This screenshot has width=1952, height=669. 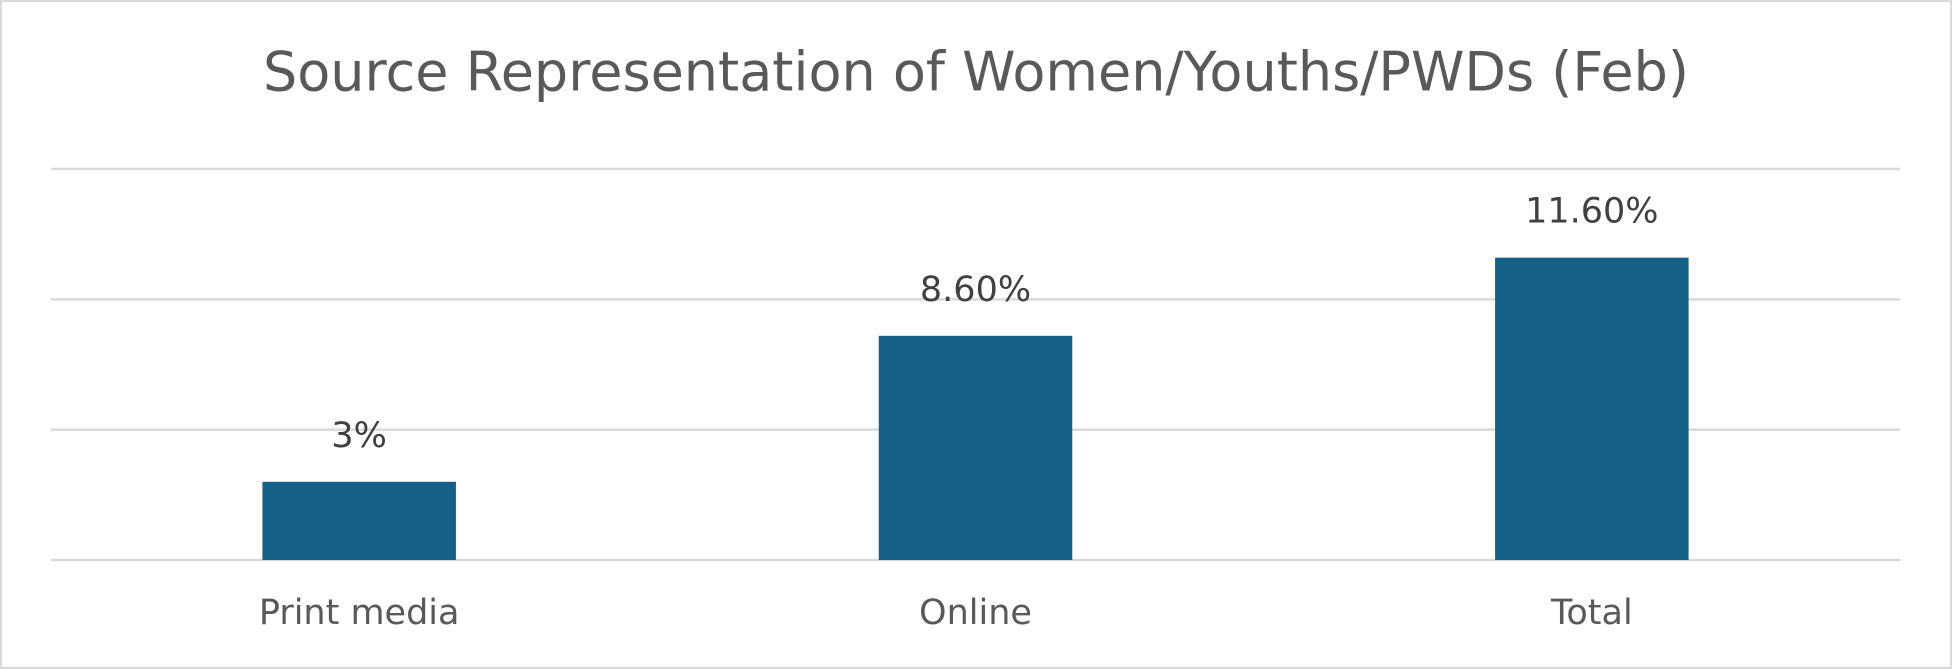 What do you see at coordinates (975, 290) in the screenshot?
I see `value-label: 8.60%` at bounding box center [975, 290].